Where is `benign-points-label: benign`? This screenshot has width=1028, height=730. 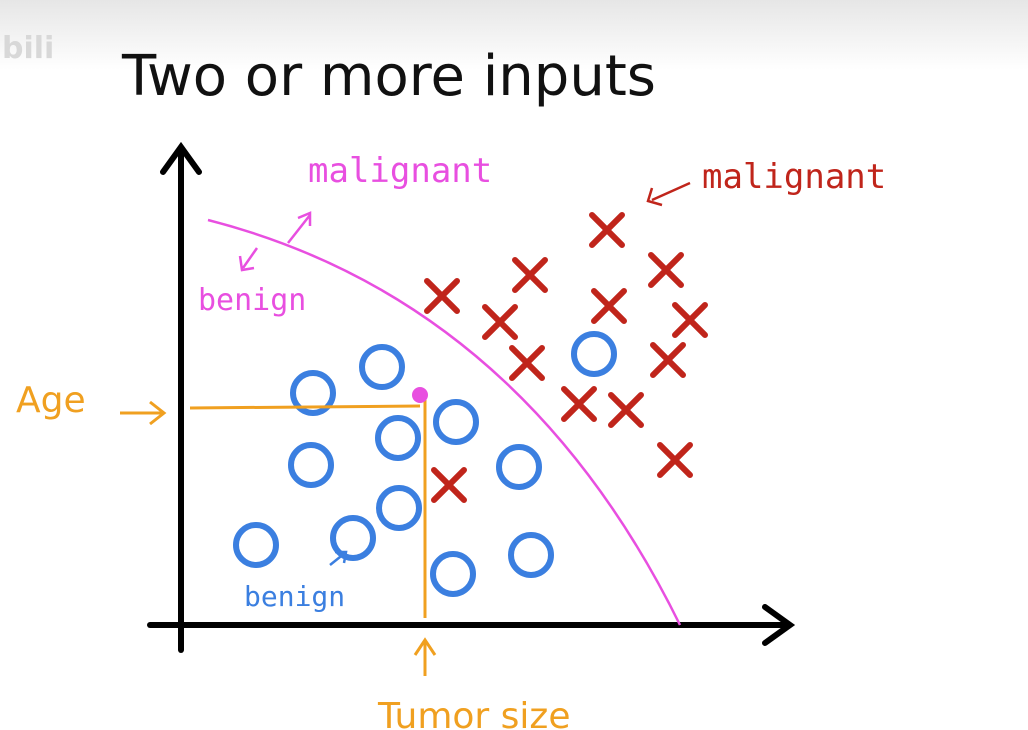 benign-points-label: benign is located at coordinates (294, 596).